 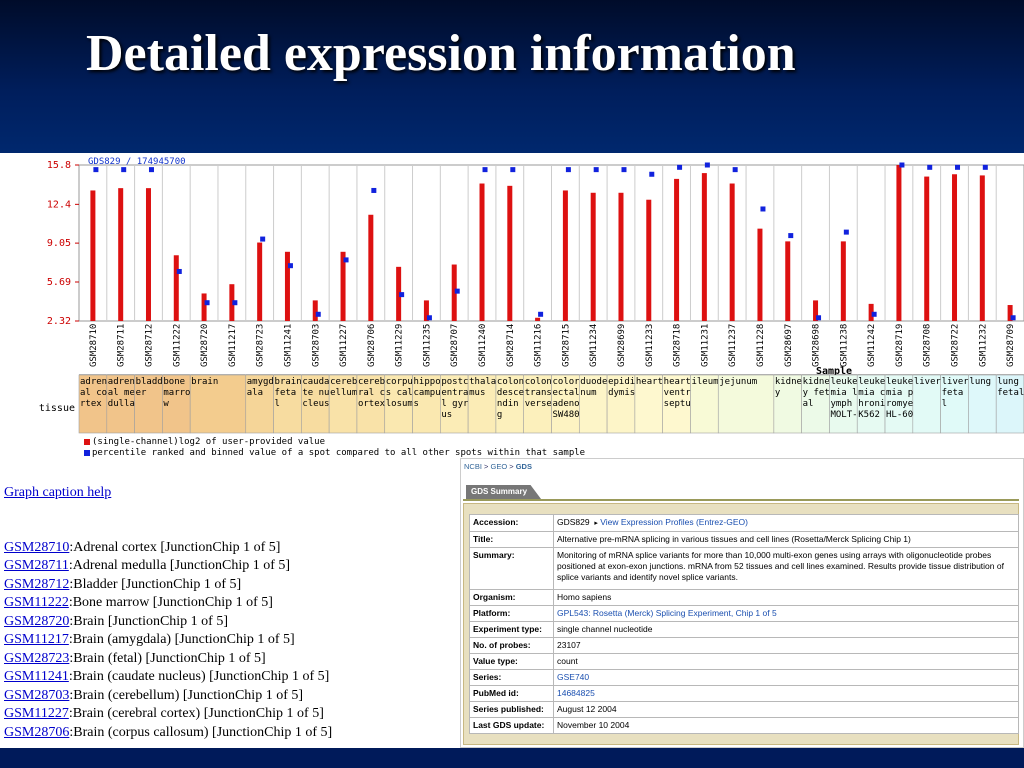 I want to click on sample-link: GSM28720, so click(x=37, y=621).